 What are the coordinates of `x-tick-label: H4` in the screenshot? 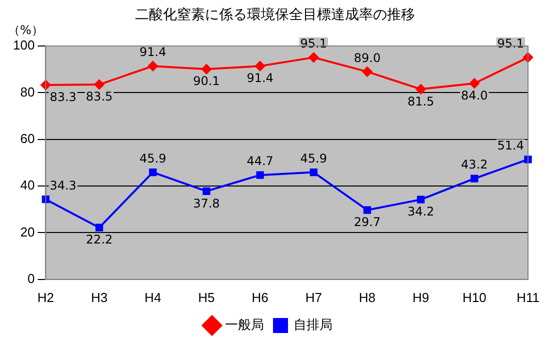 It's located at (153, 297).